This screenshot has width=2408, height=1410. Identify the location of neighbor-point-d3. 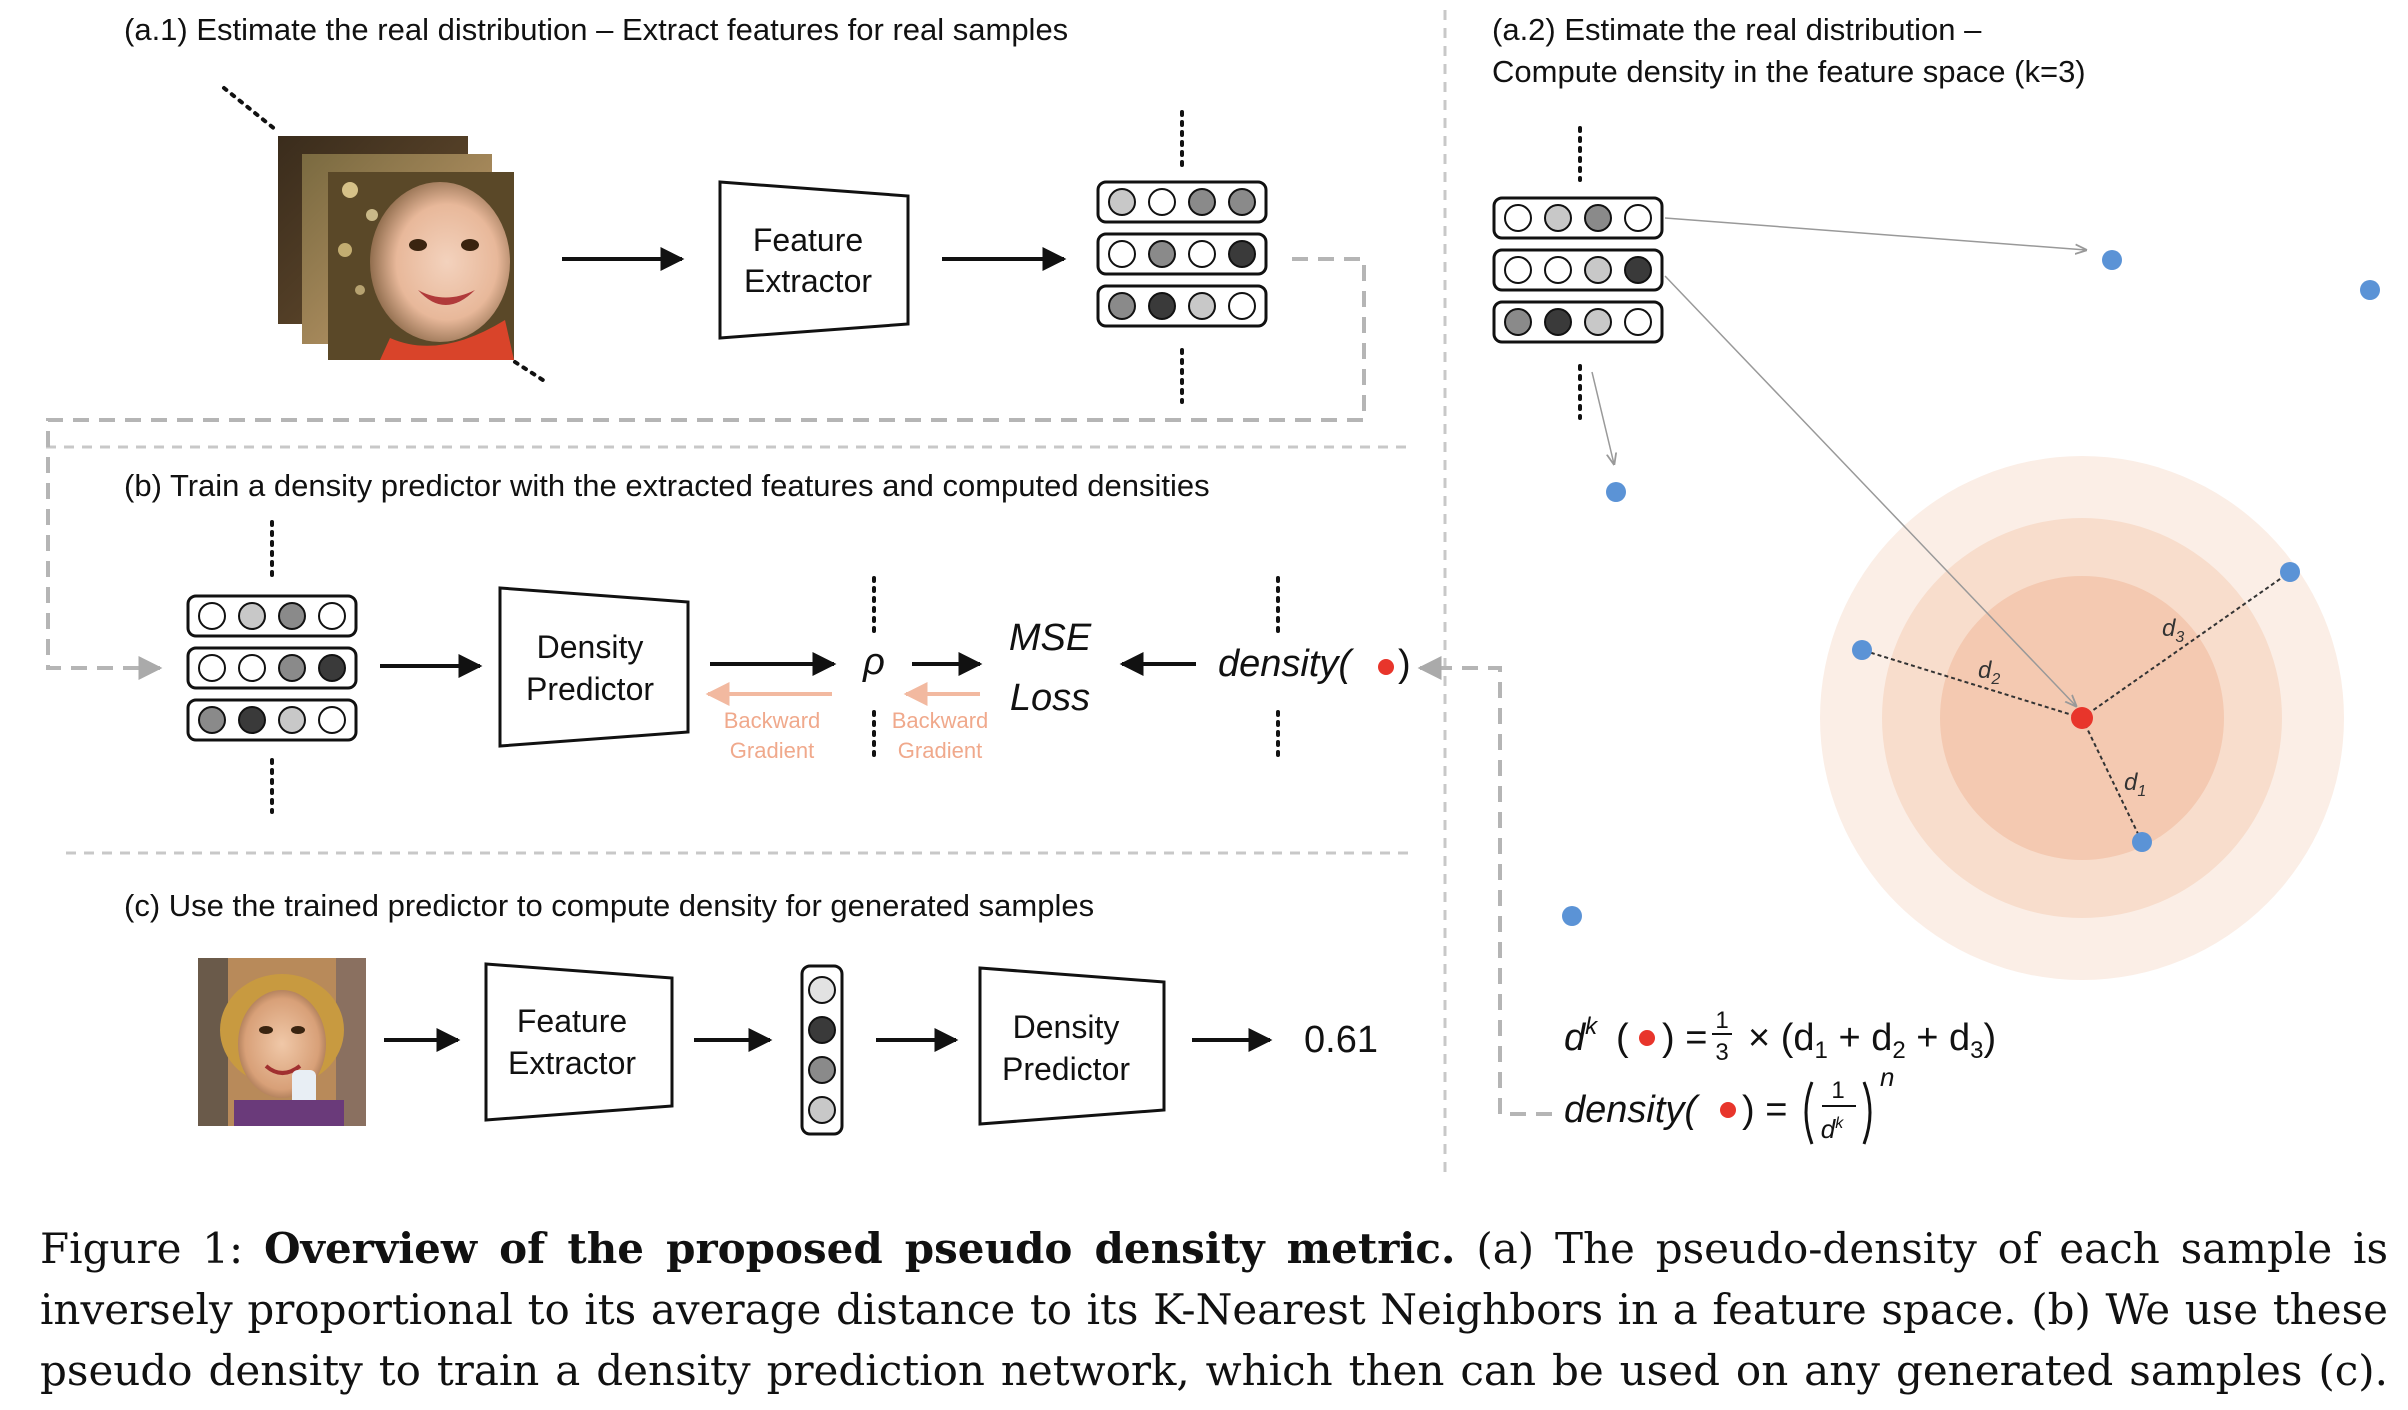
(2290, 572).